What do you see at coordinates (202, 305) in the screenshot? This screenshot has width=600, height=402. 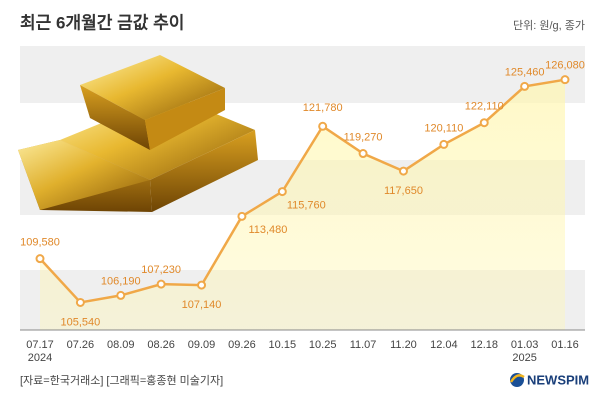 I see `value-label: 107,140` at bounding box center [202, 305].